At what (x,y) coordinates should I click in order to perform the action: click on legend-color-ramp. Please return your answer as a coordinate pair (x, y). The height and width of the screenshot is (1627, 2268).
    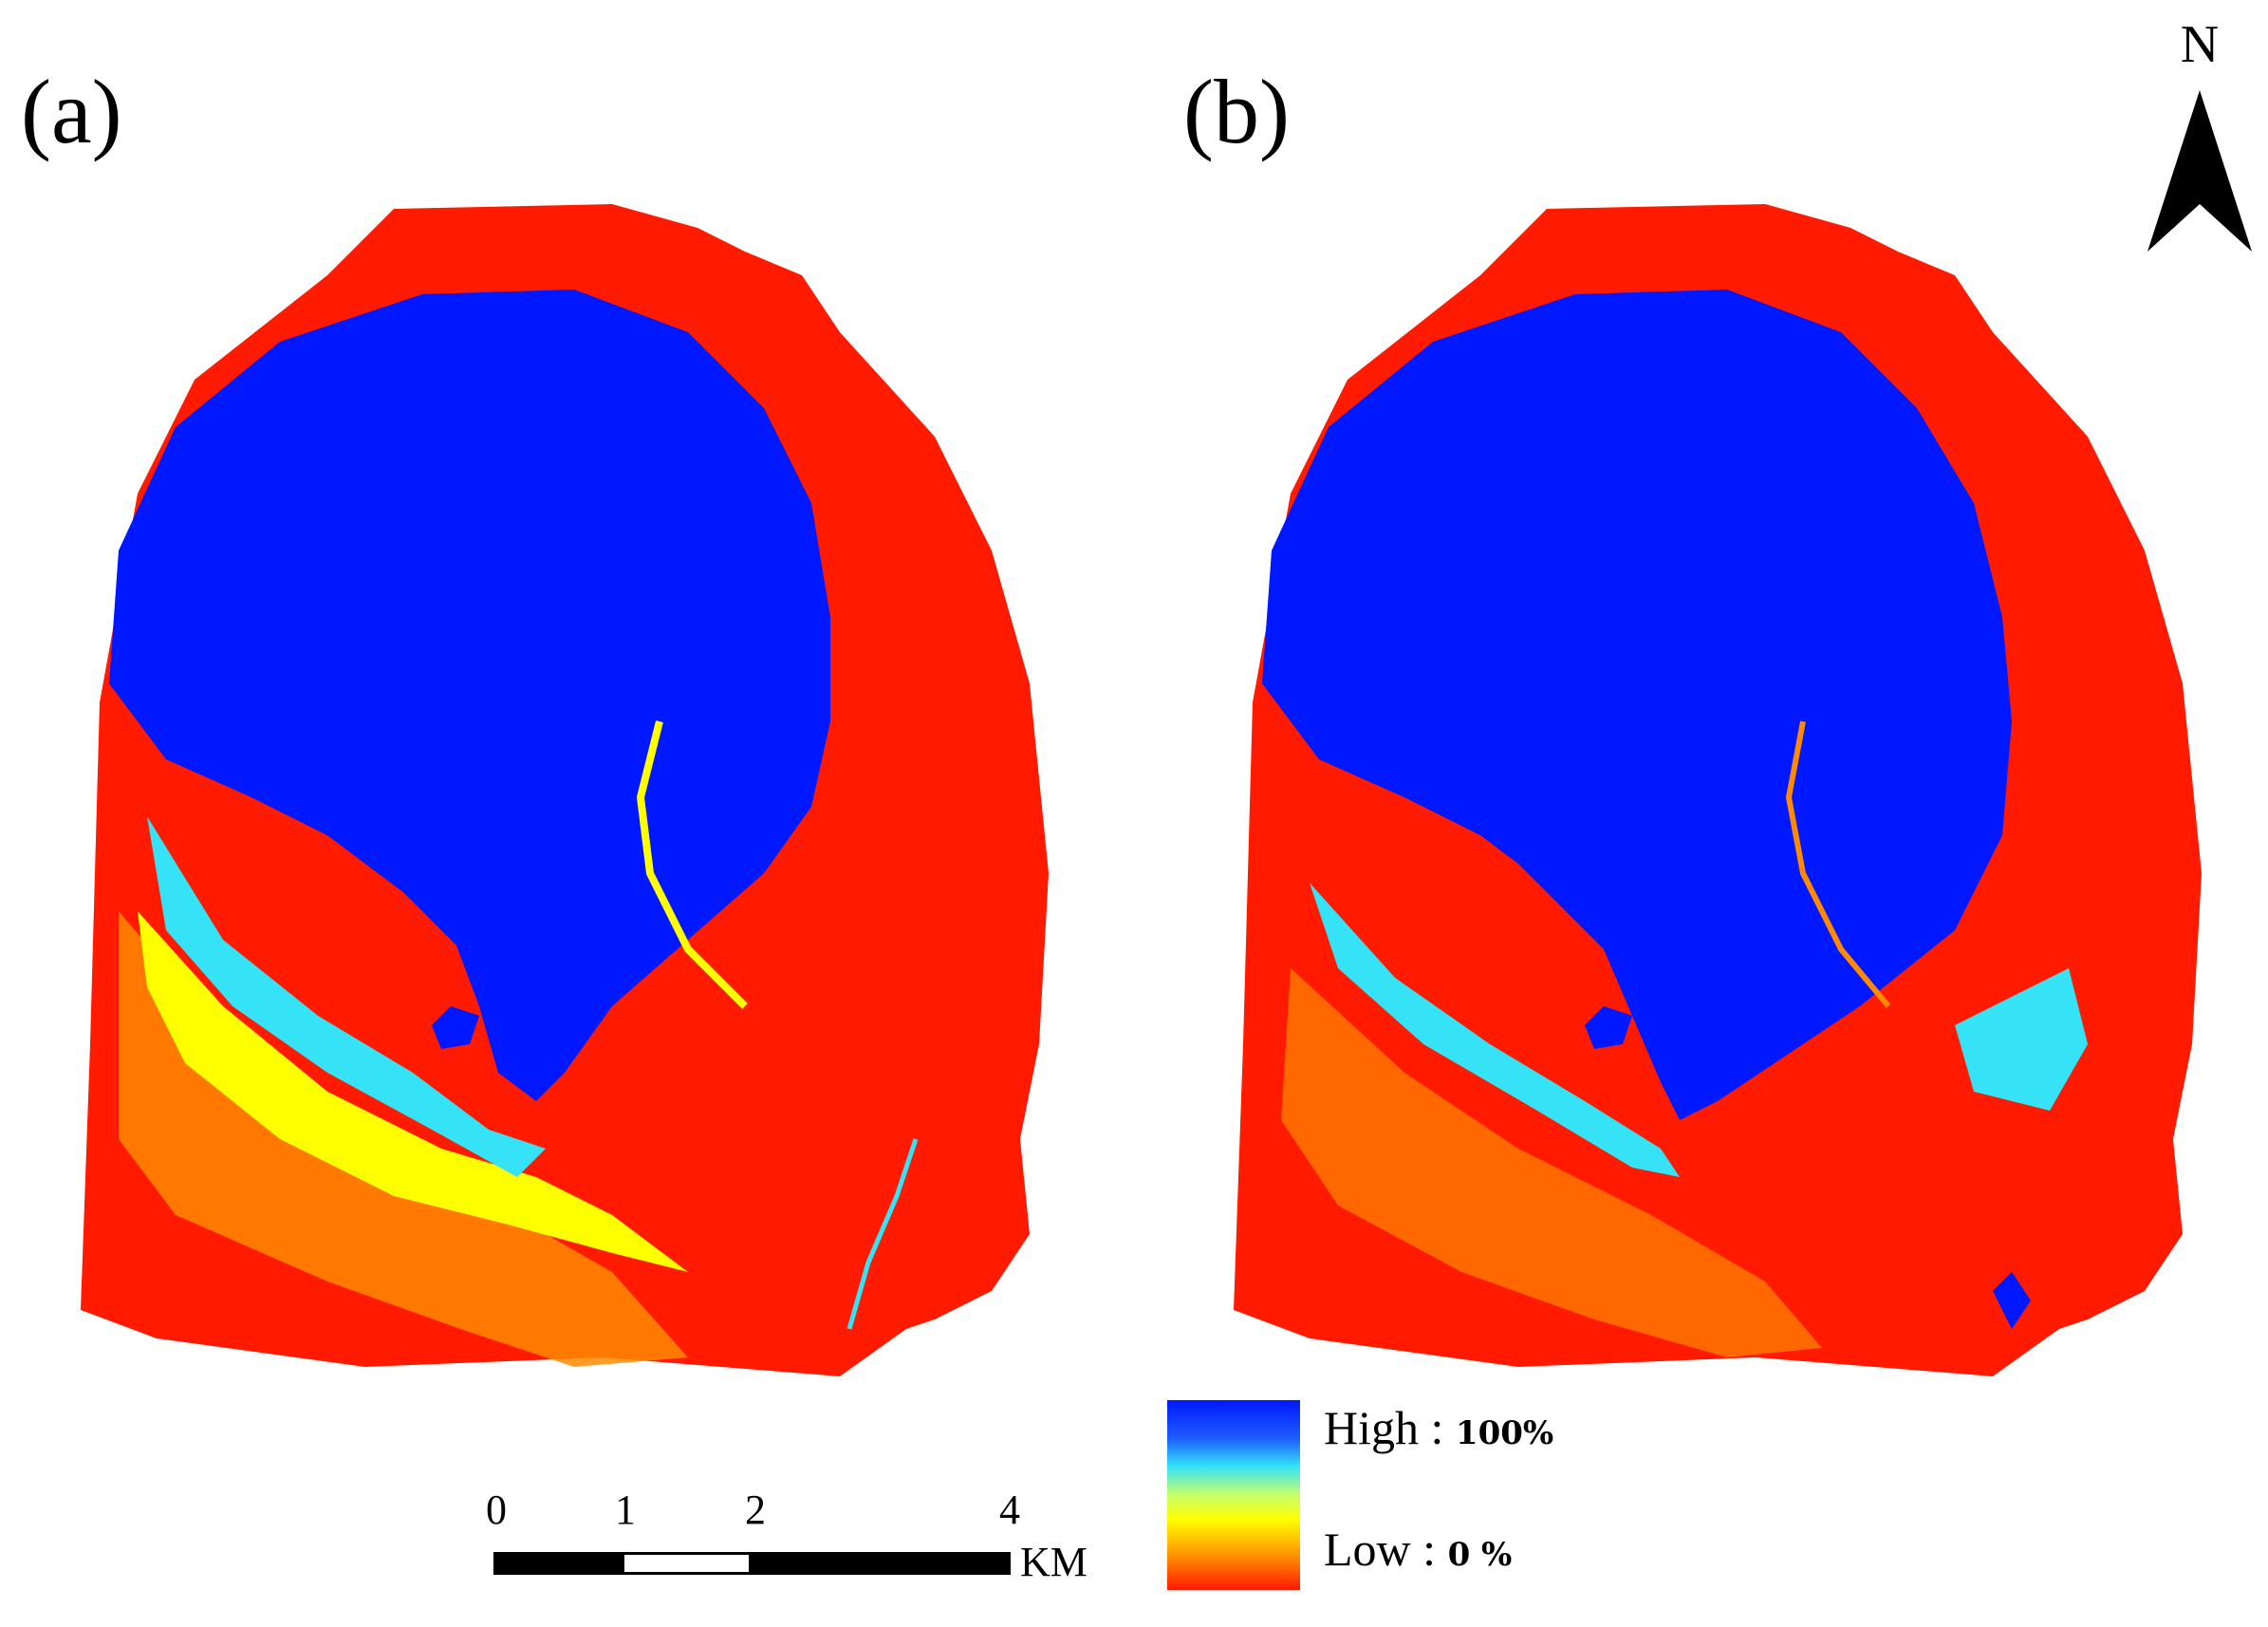
    Looking at the image, I should click on (1234, 1495).